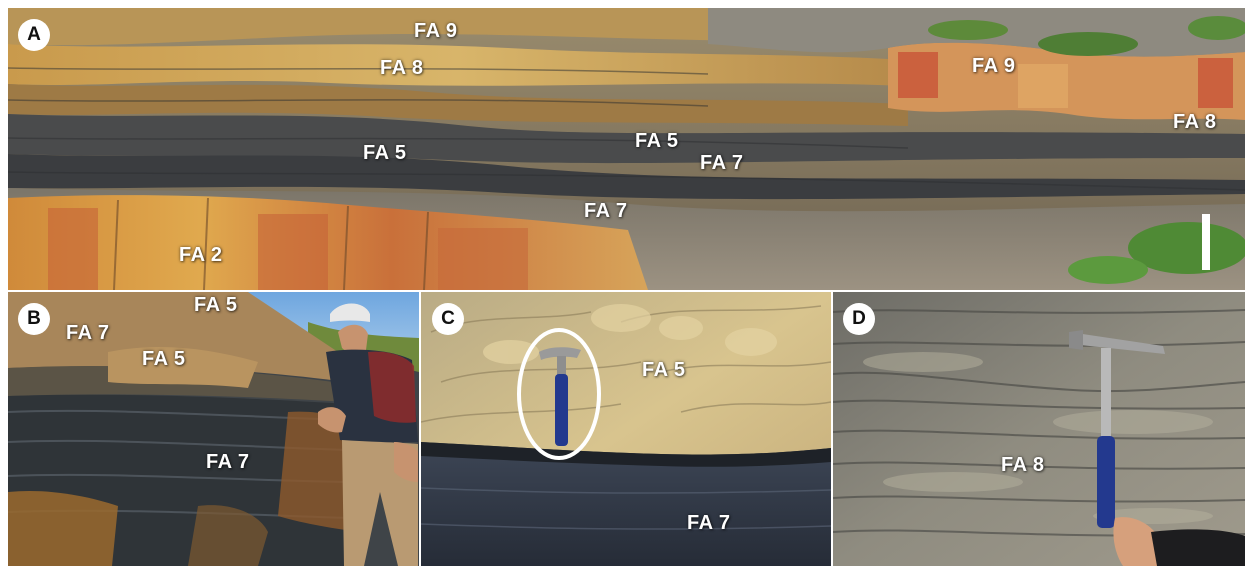  Describe the element at coordinates (201, 255) in the screenshot. I see `fa-label: FA 2` at that location.